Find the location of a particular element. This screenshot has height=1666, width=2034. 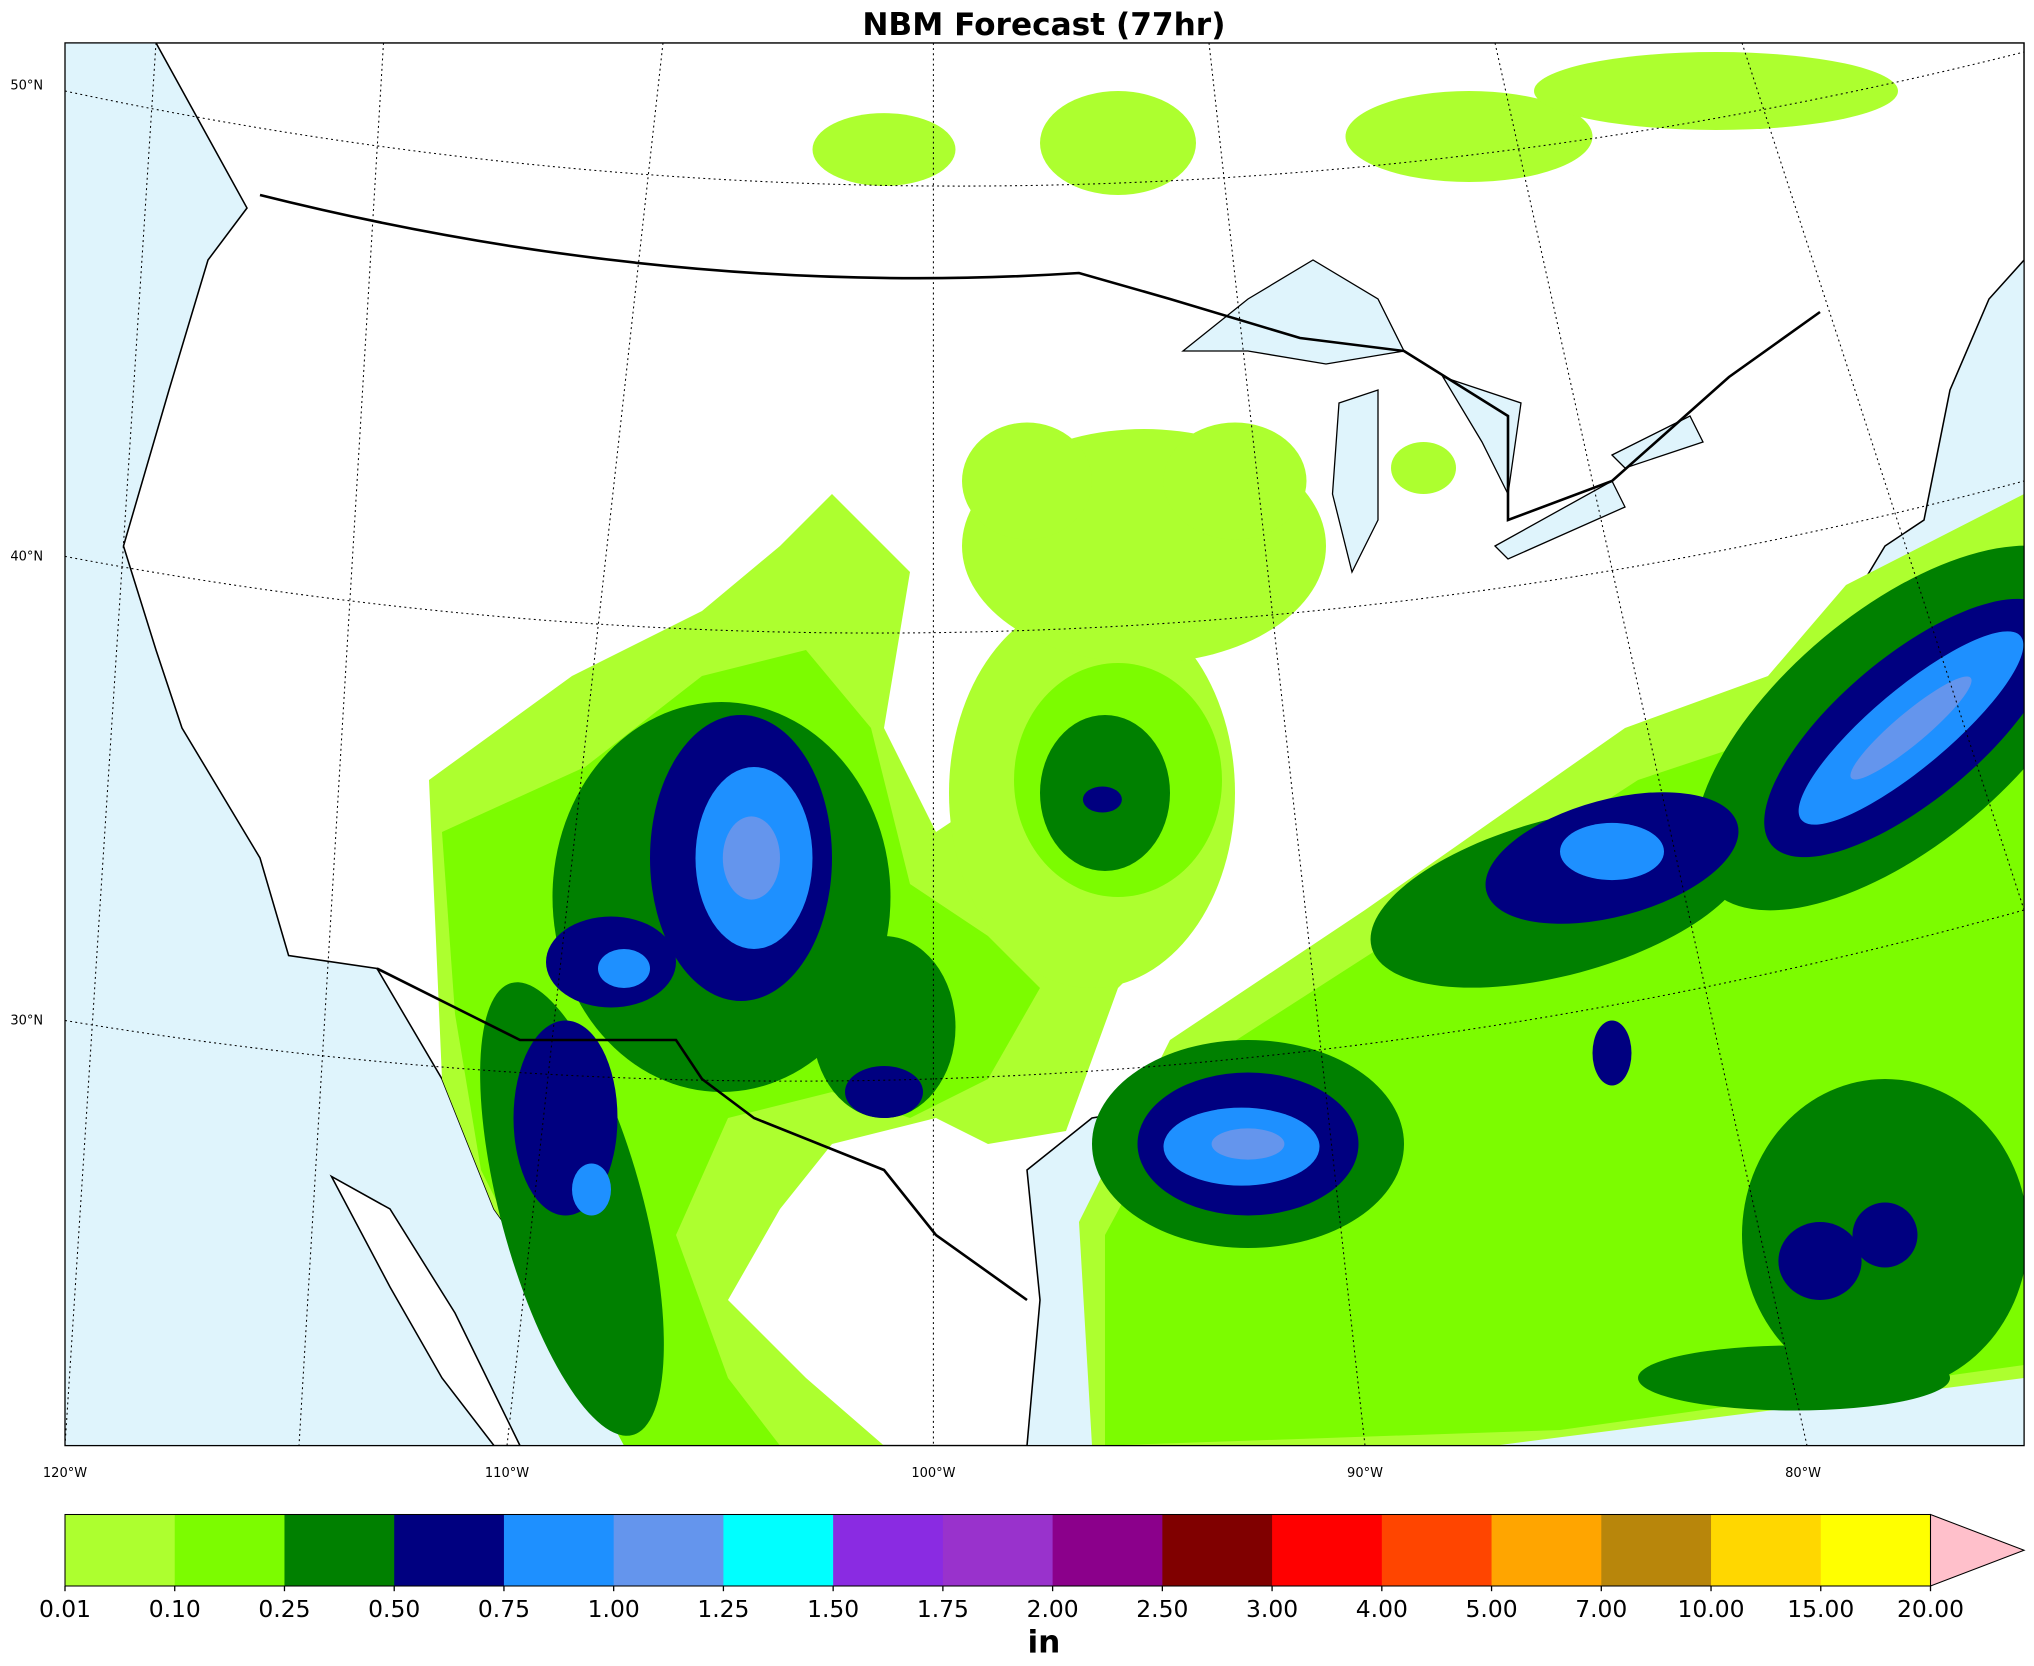

colorbar-tick-label: 7.00 is located at coordinates (1601, 1609).